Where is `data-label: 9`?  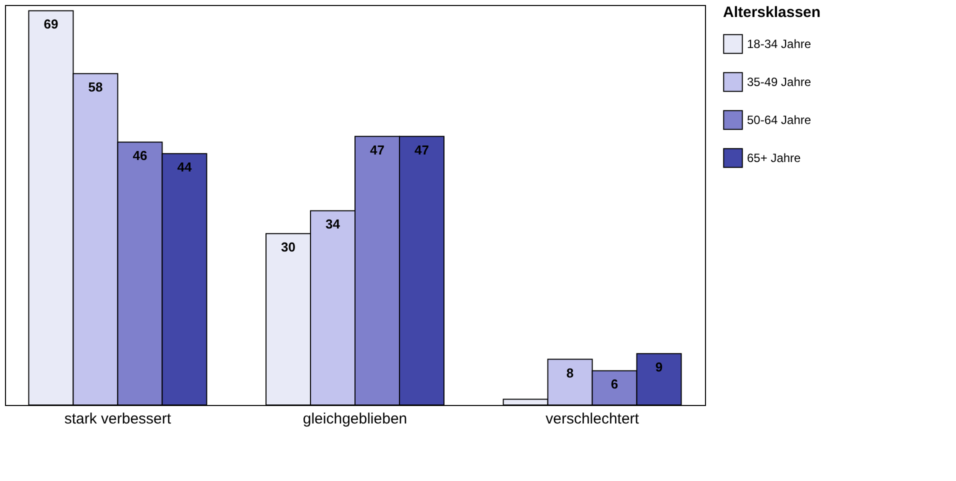
data-label: 9 is located at coordinates (659, 367).